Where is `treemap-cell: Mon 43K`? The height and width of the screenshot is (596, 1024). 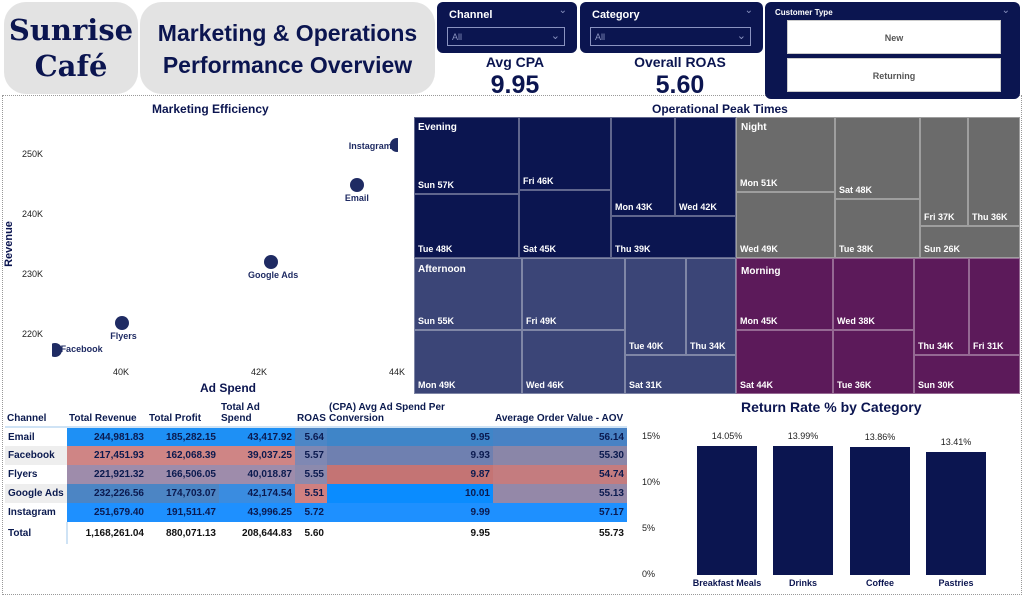
treemap-cell: Mon 43K is located at coordinates (643, 166).